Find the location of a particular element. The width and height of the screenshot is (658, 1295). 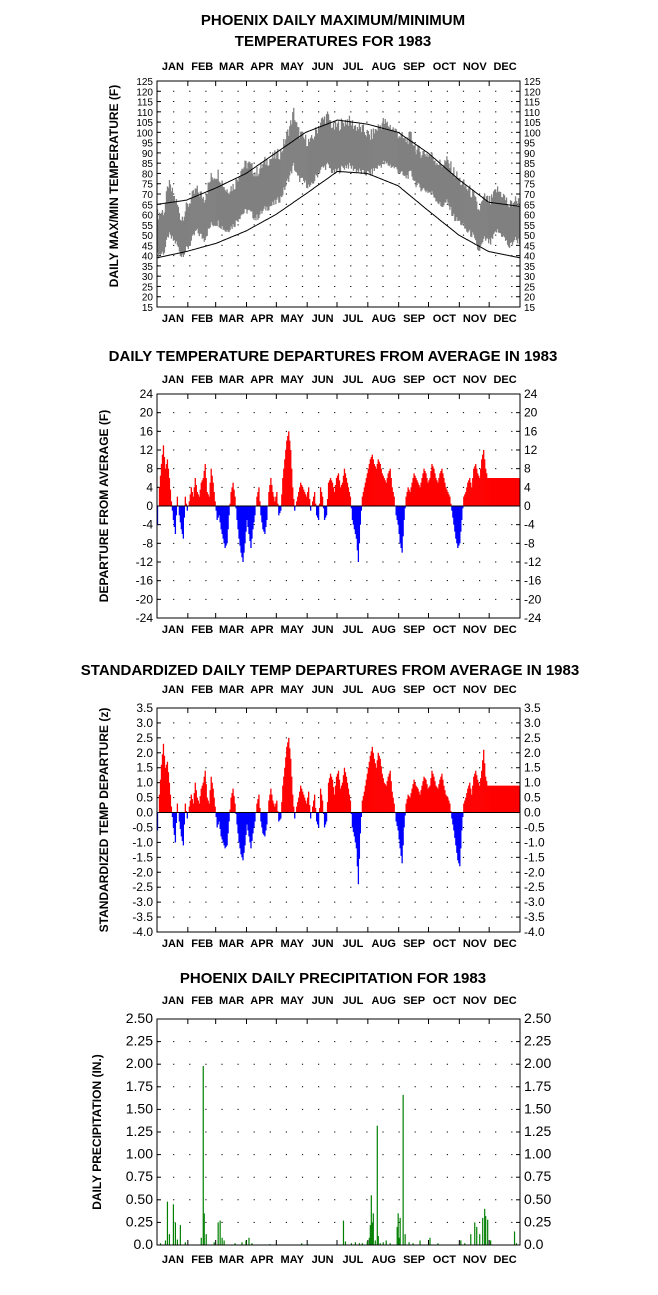

depart-ytick-label-left: 16 is located at coordinates (147, 431).